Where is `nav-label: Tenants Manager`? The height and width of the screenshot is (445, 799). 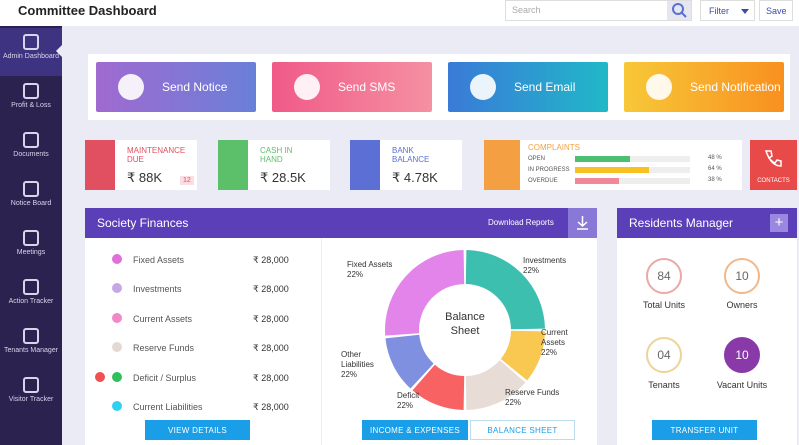 nav-label: Tenants Manager is located at coordinates (31, 350).